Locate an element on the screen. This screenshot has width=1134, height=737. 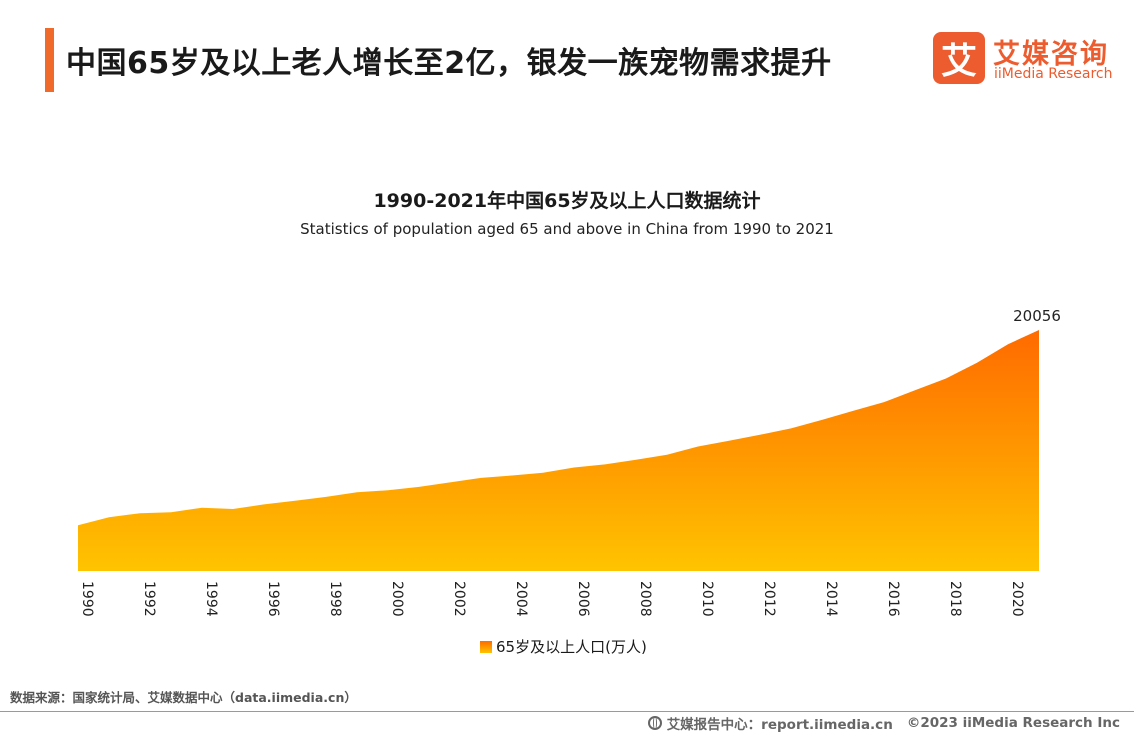
logo-name-en: iiMedia Research is located at coordinates (1053, 74).